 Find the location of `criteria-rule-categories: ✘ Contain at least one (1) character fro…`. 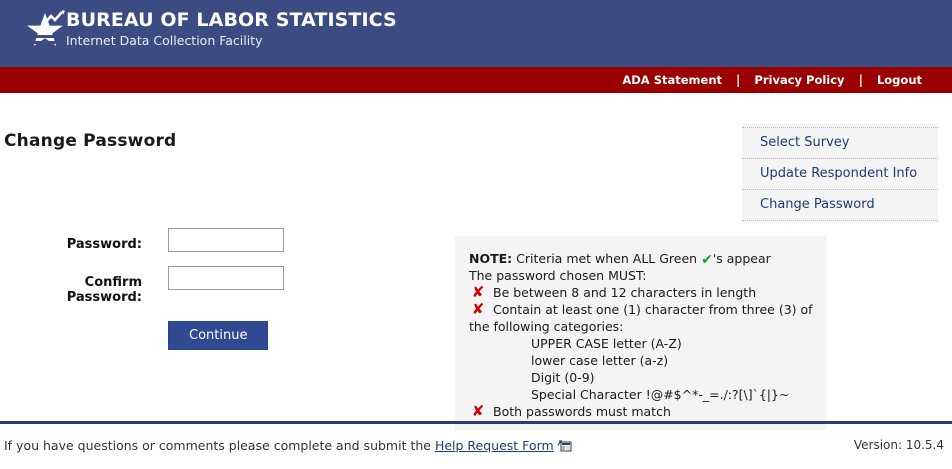

criteria-rule-categories: ✘ Contain at least one (1) character fro… is located at coordinates (643, 309).